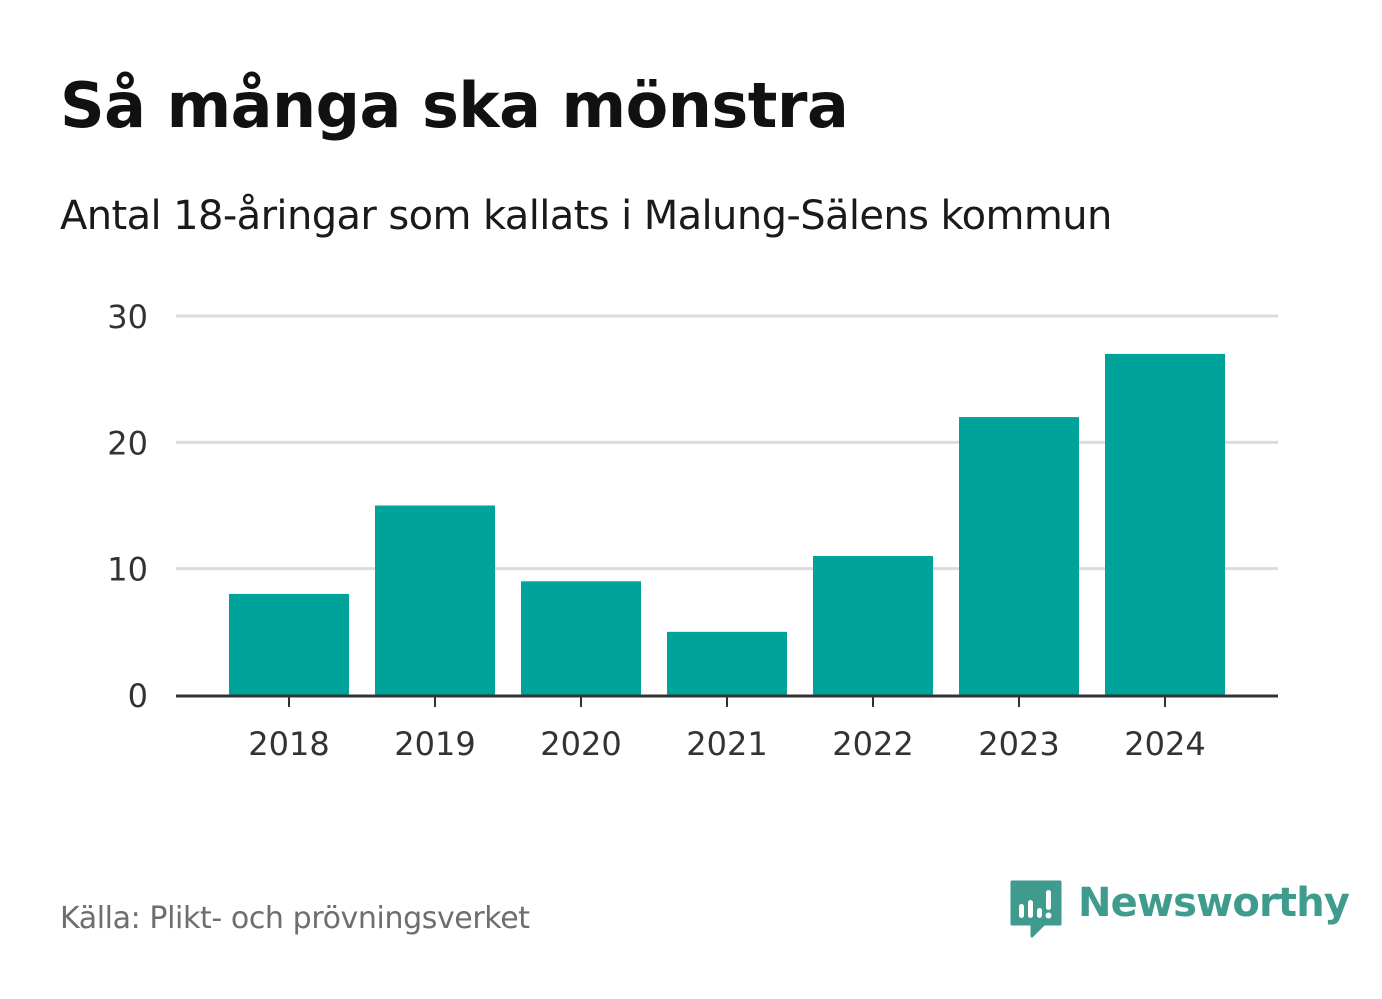  Describe the element at coordinates (435, 600) in the screenshot. I see `bar-2019` at that location.